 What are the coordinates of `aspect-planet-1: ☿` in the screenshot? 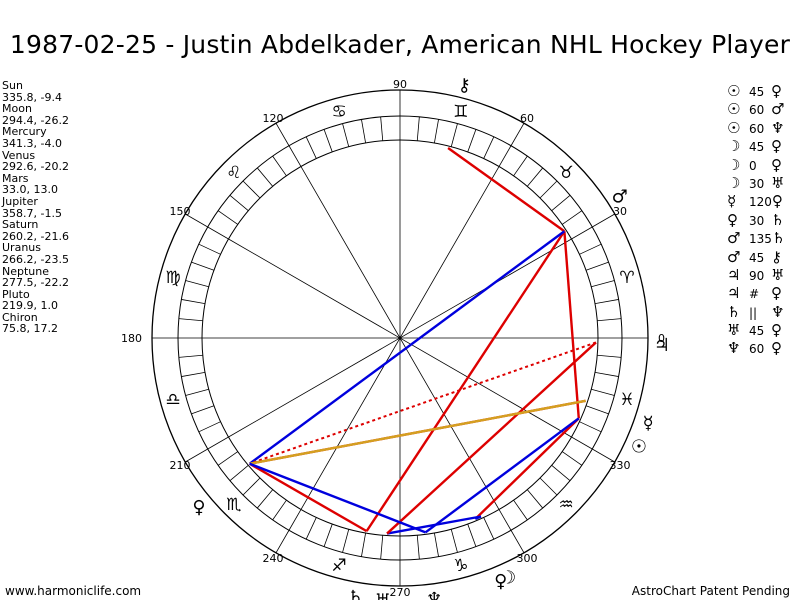 It's located at (732, 201).